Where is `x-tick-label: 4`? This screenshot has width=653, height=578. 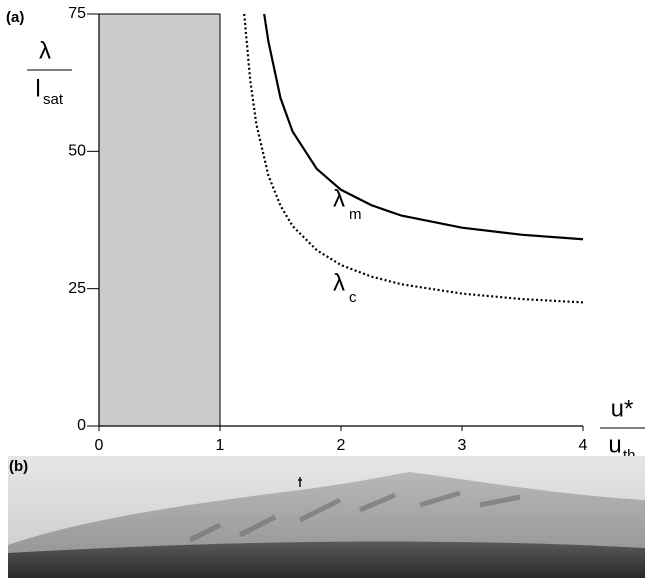
x-tick-label: 4 is located at coordinates (583, 445).